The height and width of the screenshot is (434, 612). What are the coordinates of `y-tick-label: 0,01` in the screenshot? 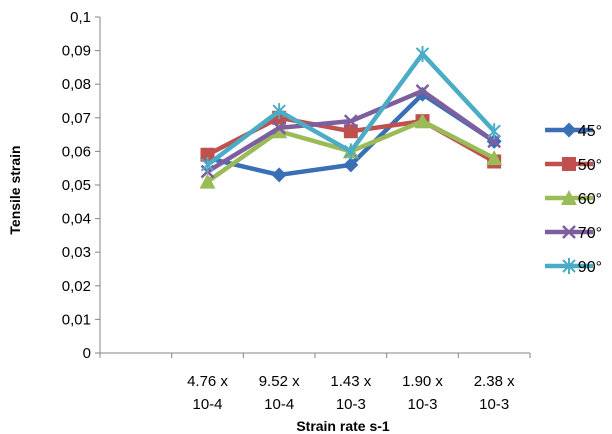 It's located at (76, 319).